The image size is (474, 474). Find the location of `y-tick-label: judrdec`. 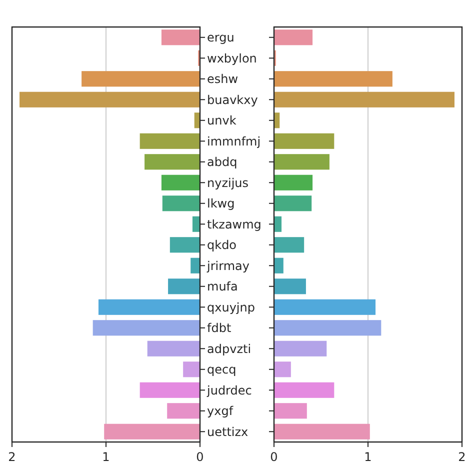

y-tick-label: judrdec is located at coordinates (229, 390).